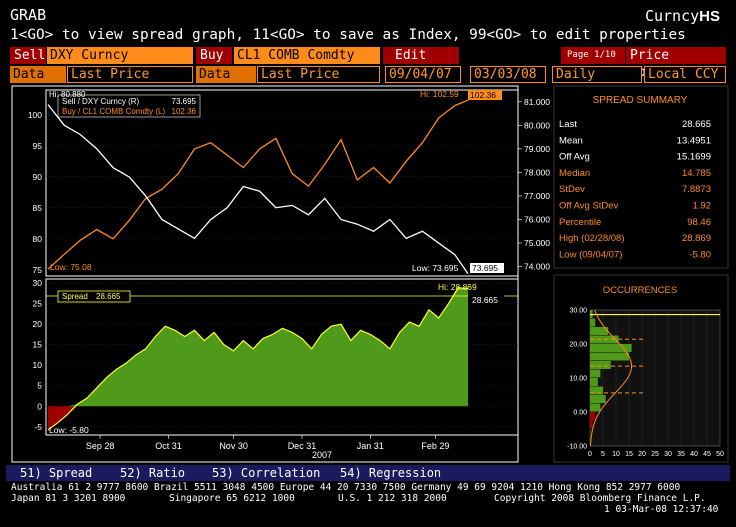 Image resolution: width=736 pixels, height=527 pixels. I want to click on buy-ticker-field: CL1 COMB Comdty, so click(307, 55).